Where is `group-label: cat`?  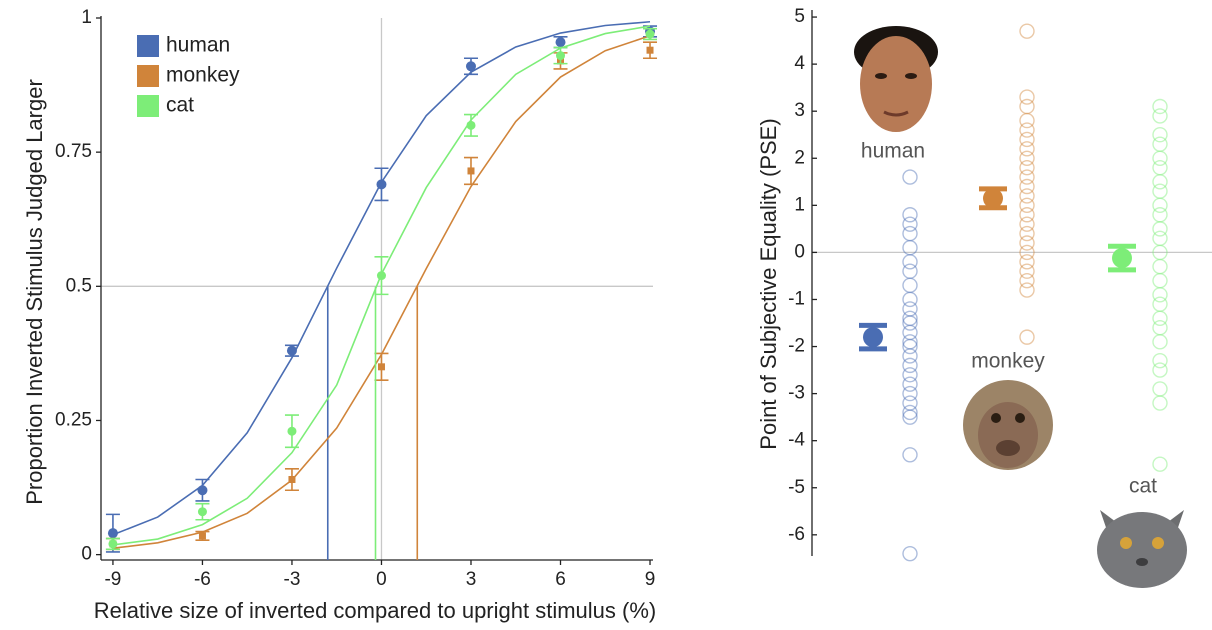 group-label: cat is located at coordinates (1143, 486).